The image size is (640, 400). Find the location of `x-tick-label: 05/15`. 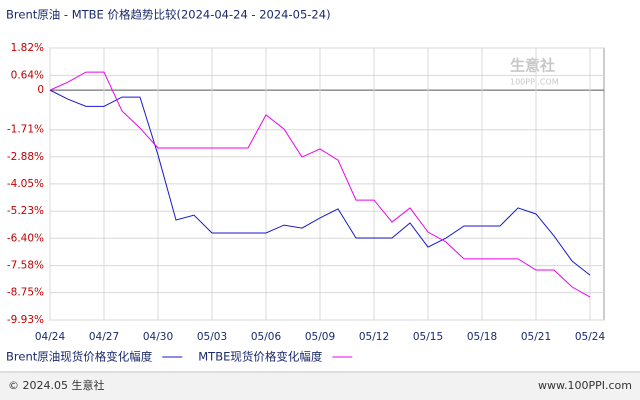

x-tick-label: 05/15 is located at coordinates (428, 337).